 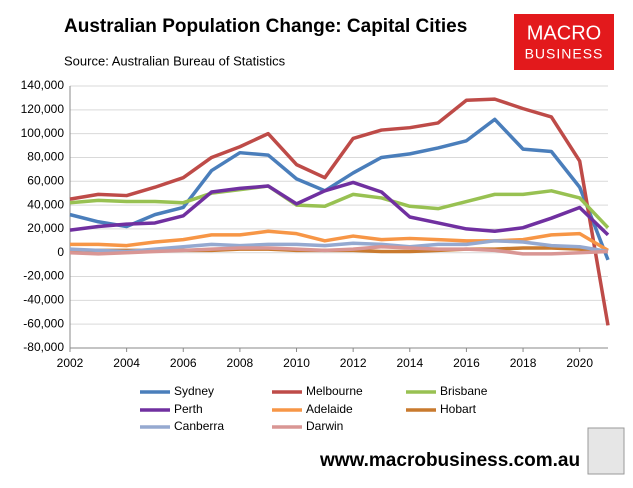 What do you see at coordinates (45, 204) in the screenshot?
I see `y-tick-label: 40,000` at bounding box center [45, 204].